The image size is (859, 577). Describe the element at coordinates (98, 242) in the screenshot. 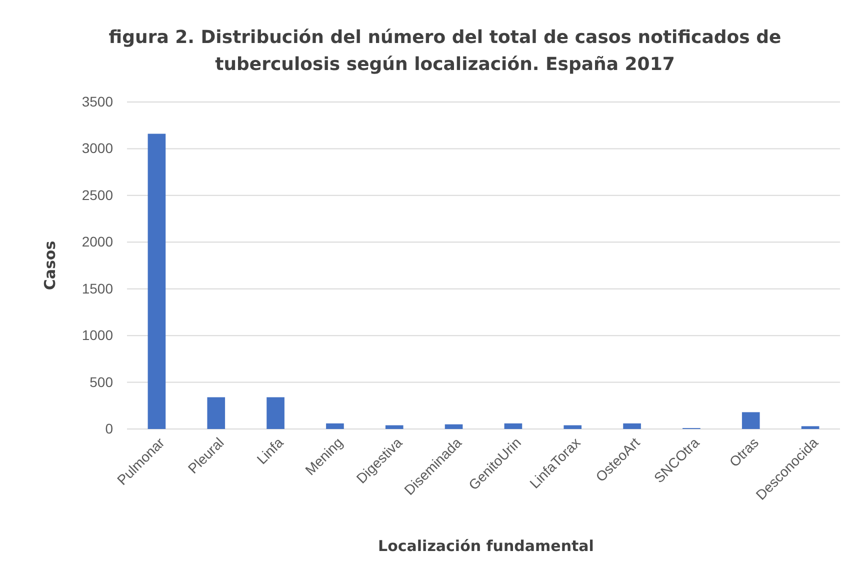

I see `y-tick-label: 2000` at that location.